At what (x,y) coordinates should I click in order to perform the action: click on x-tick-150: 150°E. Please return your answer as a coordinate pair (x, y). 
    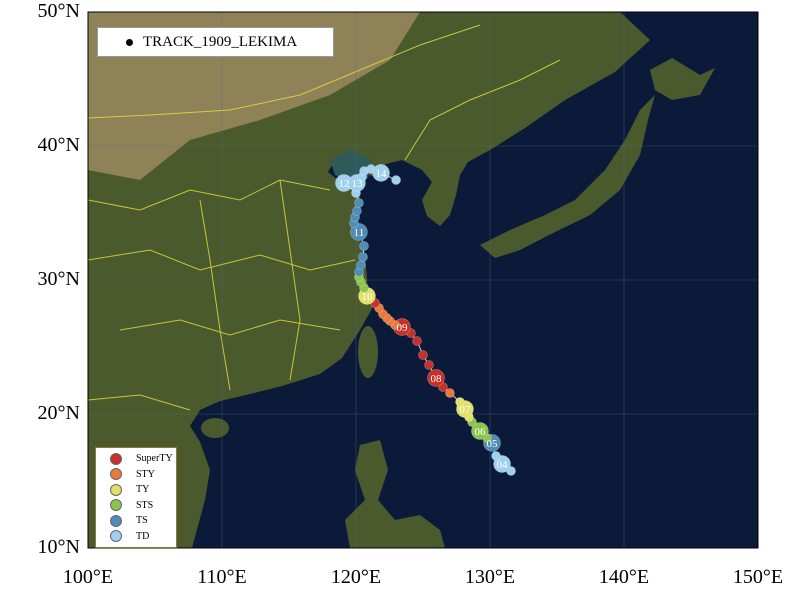
    Looking at the image, I should click on (758, 577).